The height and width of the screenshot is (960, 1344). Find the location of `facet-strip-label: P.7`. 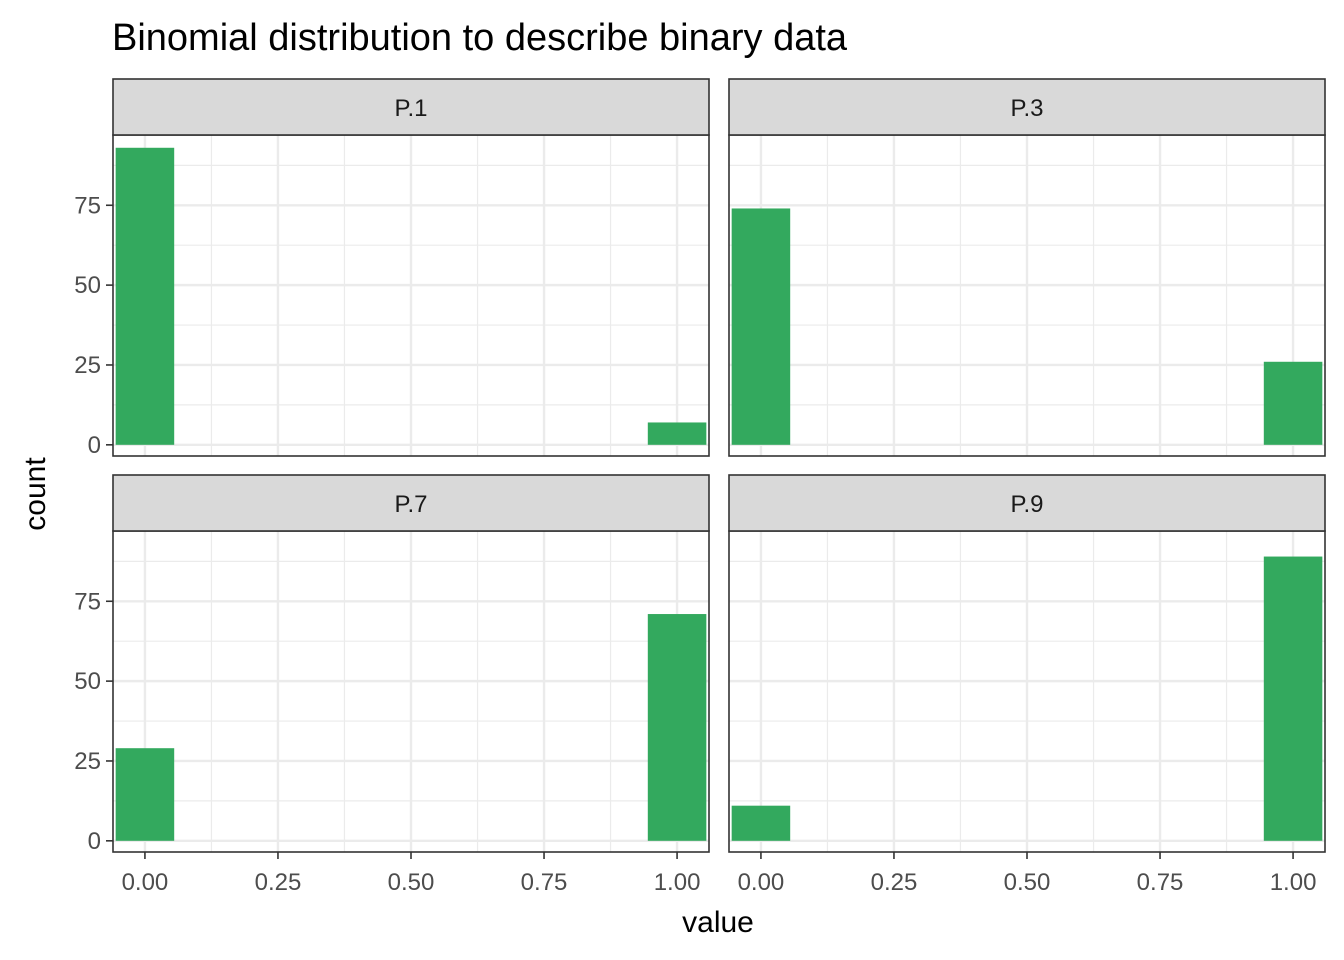

facet-strip-label: P.7 is located at coordinates (411, 504).